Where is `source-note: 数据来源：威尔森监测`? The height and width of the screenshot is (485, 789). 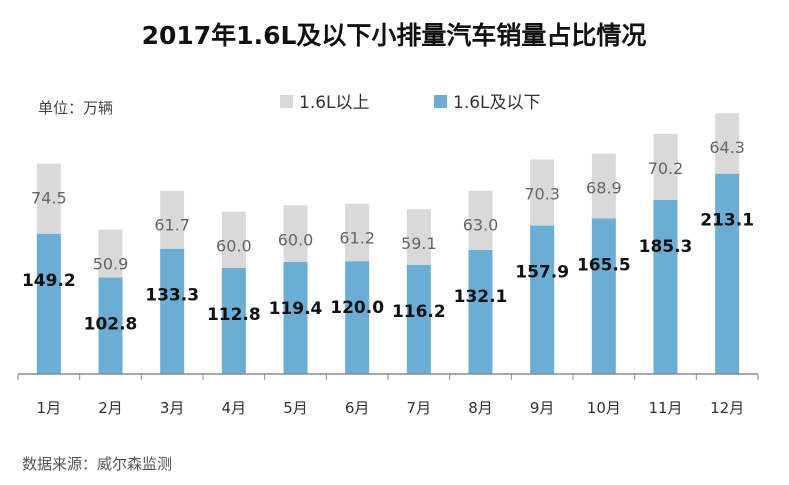
source-note: 数据来源：威尔森监测 is located at coordinates (97, 464).